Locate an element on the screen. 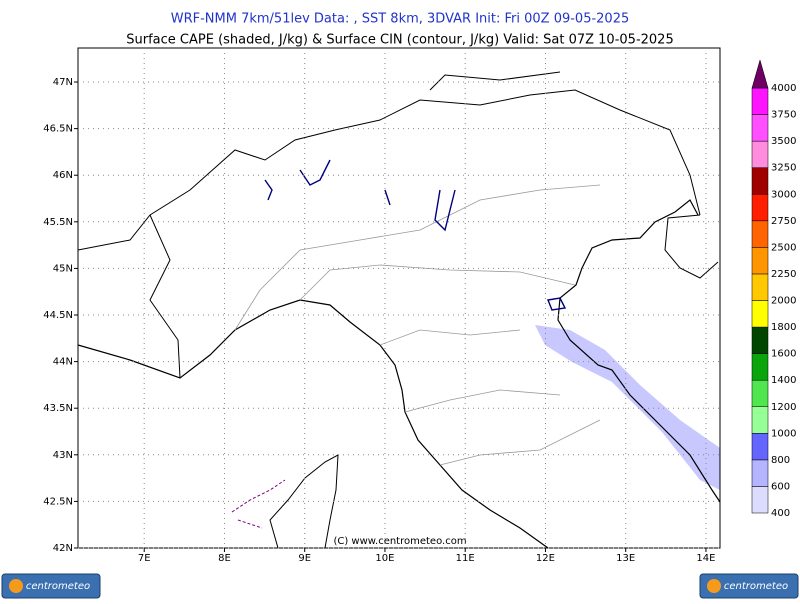 This screenshot has height=604, width=800. y-tick-label: 46N is located at coordinates (63, 175).